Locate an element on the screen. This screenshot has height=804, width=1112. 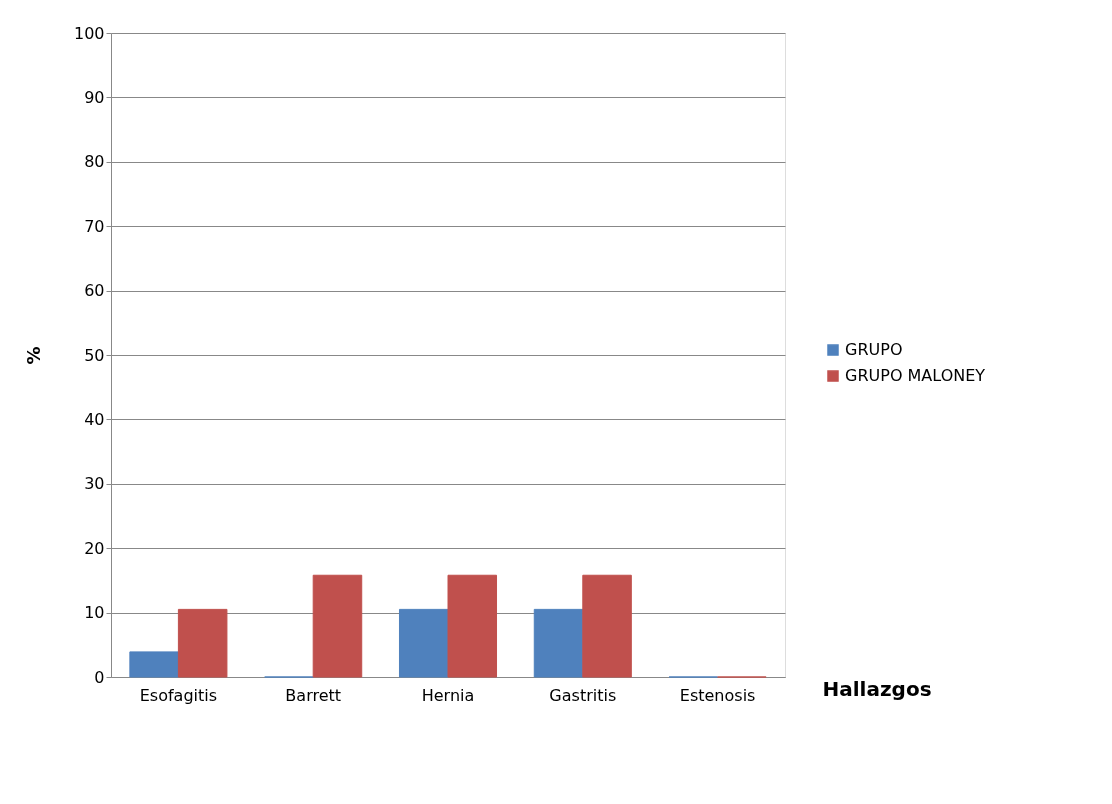
x-tick-label: Hernia is located at coordinates (448, 695).